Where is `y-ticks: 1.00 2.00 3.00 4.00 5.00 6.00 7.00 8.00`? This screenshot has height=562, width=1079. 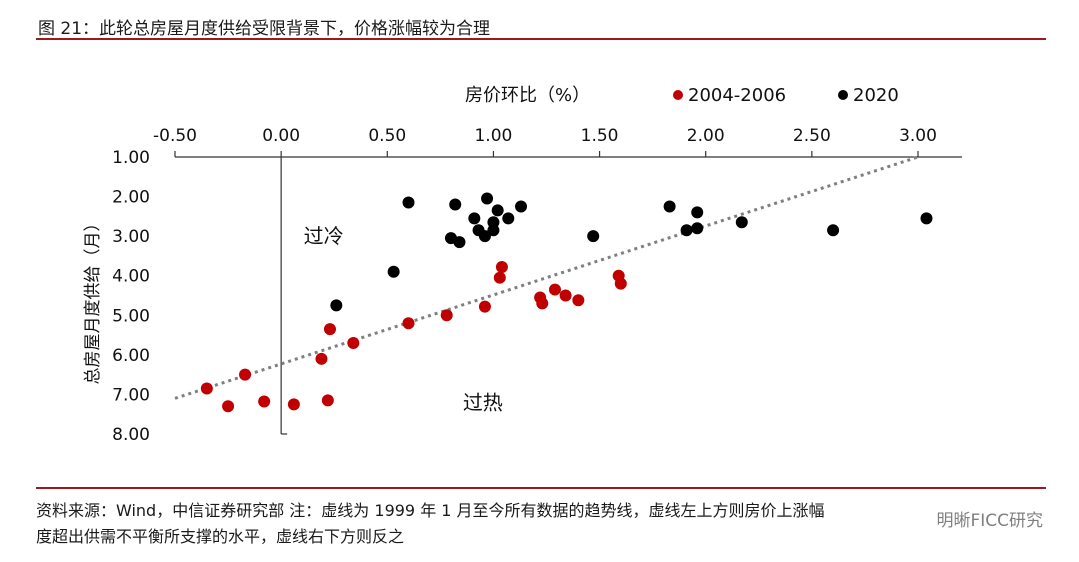
y-ticks: 1.00 2.00 3.00 4.00 5.00 6.00 7.00 8.00 is located at coordinates (131, 296).